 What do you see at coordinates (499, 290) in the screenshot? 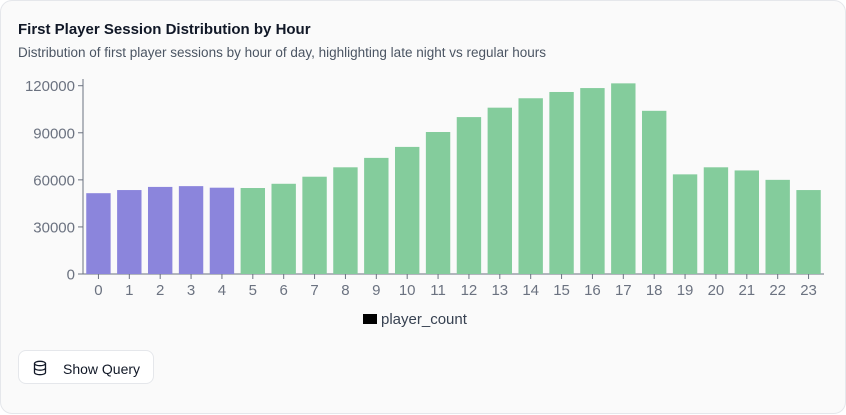
I see `x-tick-label: 13` at bounding box center [499, 290].